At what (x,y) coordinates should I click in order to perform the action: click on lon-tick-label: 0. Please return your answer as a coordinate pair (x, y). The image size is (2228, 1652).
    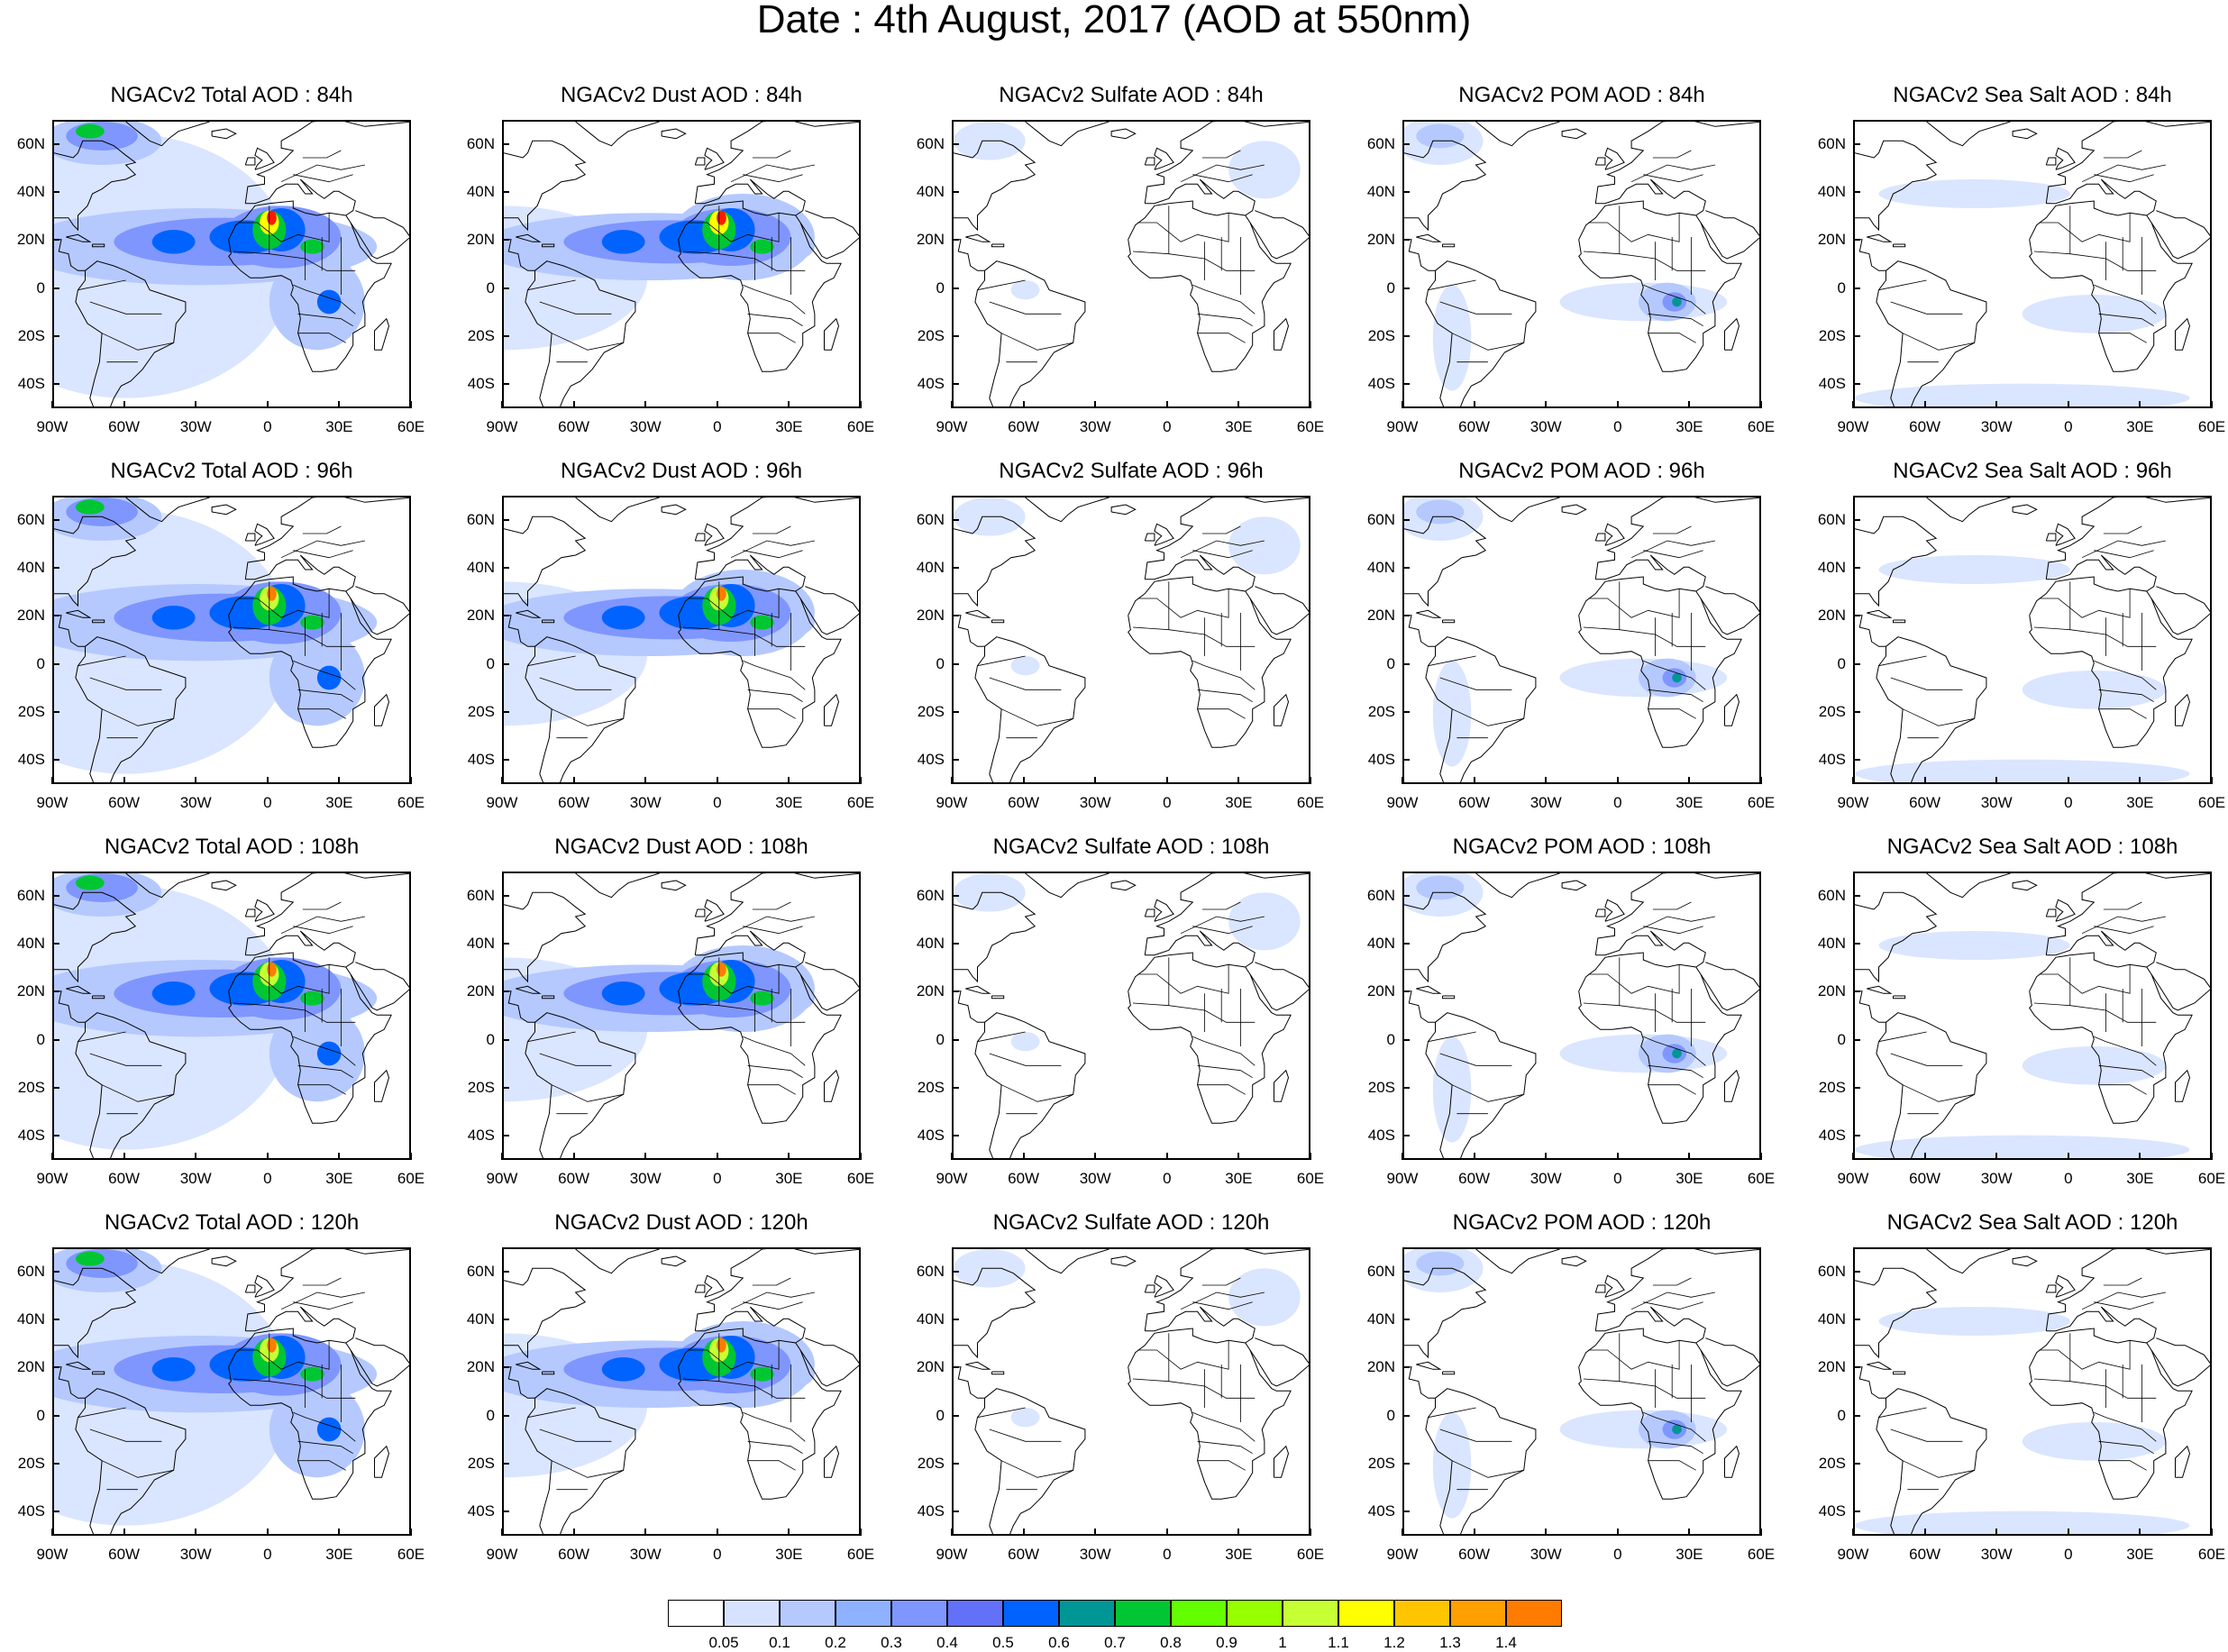
    Looking at the image, I should click on (1617, 803).